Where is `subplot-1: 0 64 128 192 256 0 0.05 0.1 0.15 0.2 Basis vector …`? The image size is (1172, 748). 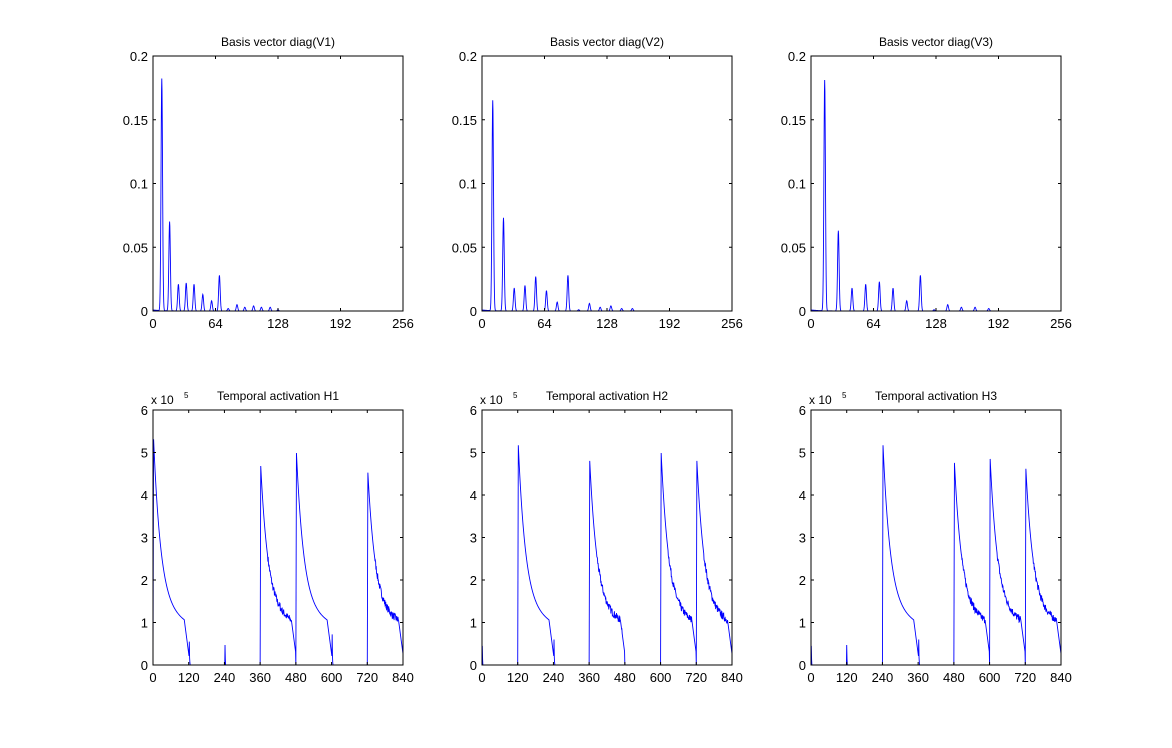
subplot-1: 0 64 128 192 256 0 0.05 0.1 0.15 0.2 Basis vector … is located at coordinates (268, 183).